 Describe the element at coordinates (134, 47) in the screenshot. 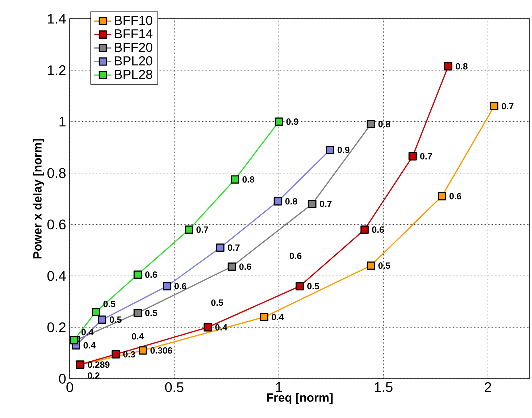

I see `legend-label: BFF20` at that location.